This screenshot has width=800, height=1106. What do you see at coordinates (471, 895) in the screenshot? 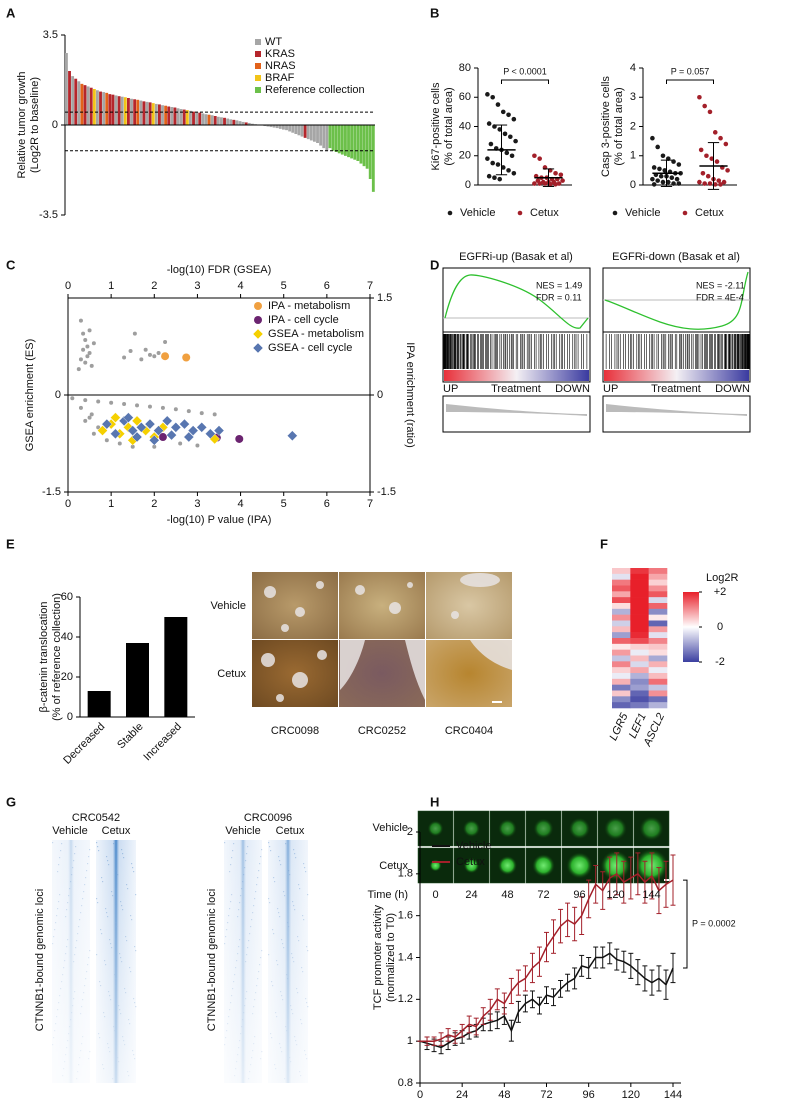
I see `time-label: 24` at bounding box center [471, 895].